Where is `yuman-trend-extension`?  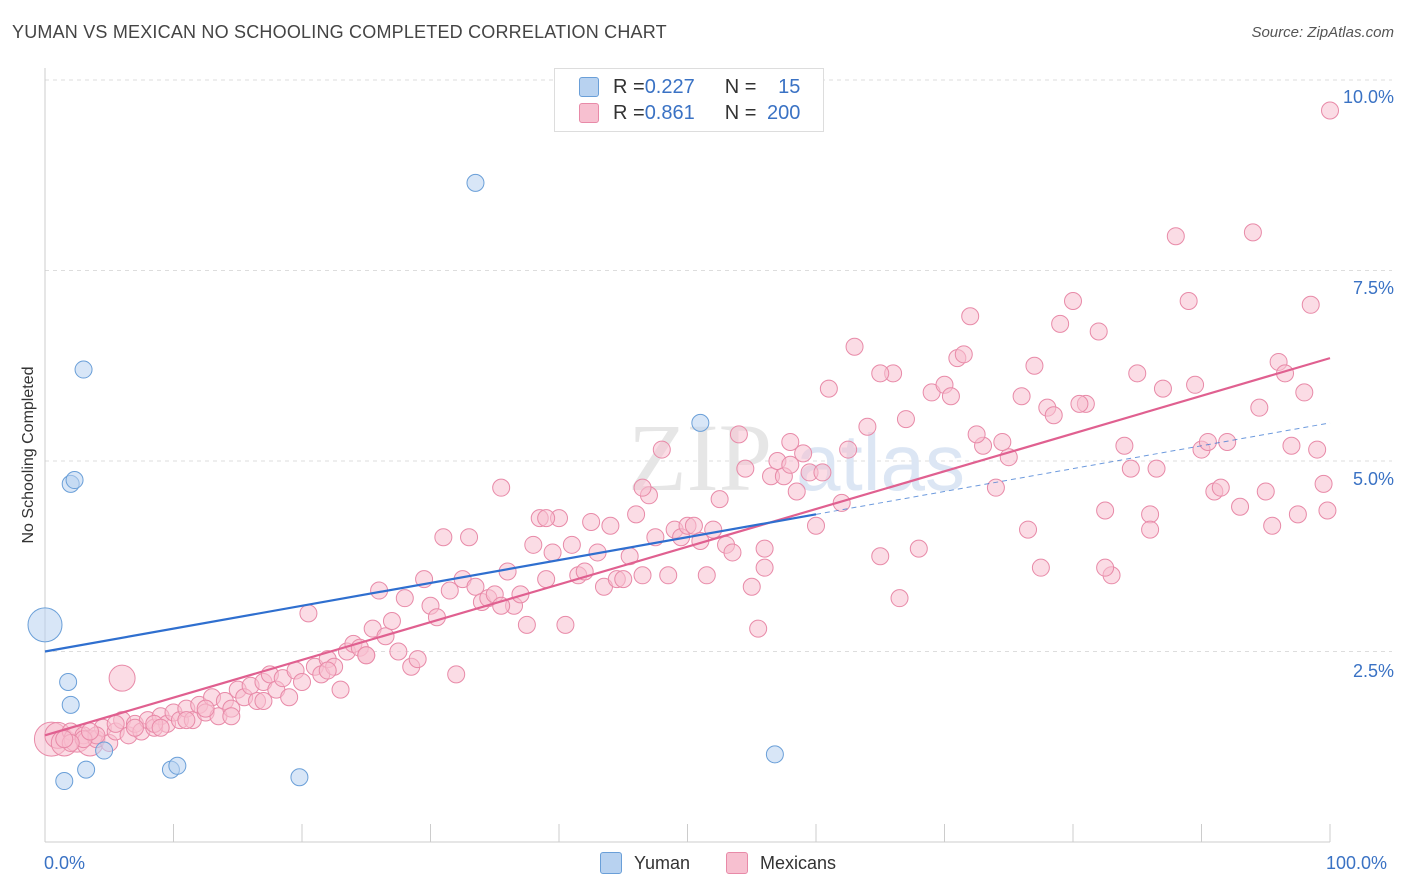
yuman-trend-extension is located at coordinates (1073, 468).